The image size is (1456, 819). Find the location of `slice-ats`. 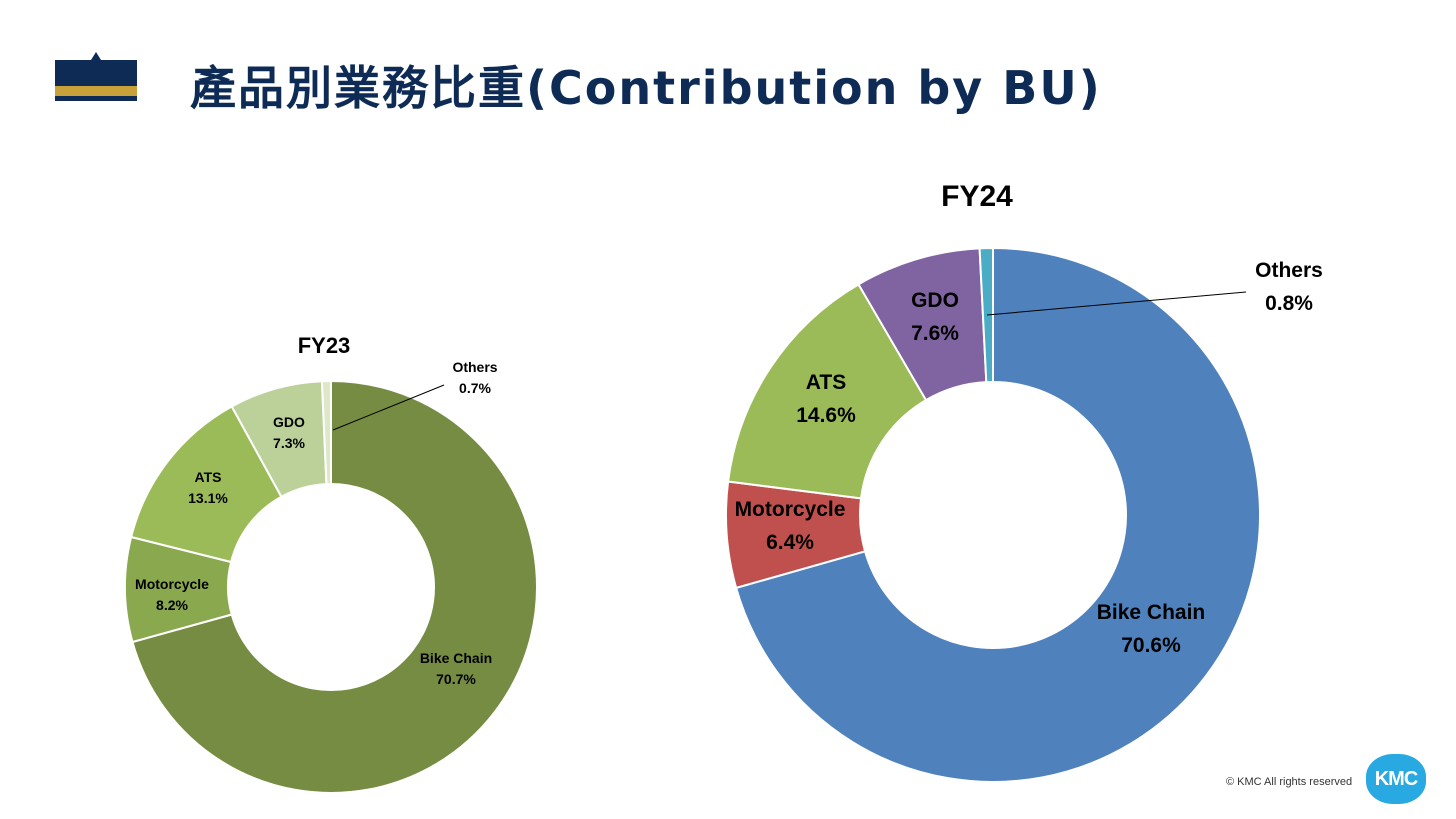

slice-ats is located at coordinates (827, 391).